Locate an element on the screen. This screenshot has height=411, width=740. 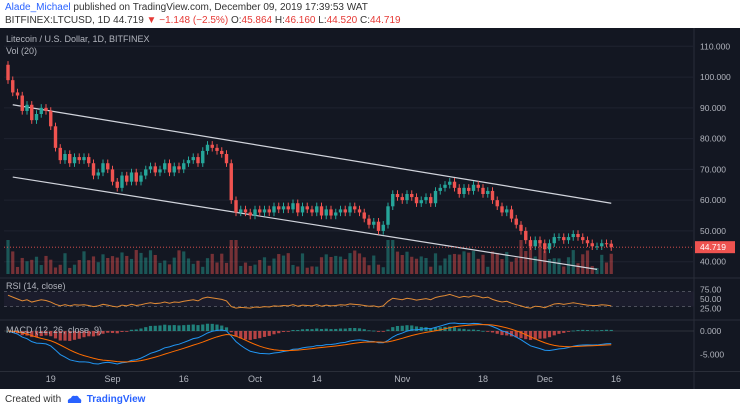
macd-tick-label: 0.000 is located at coordinates (711, 331).